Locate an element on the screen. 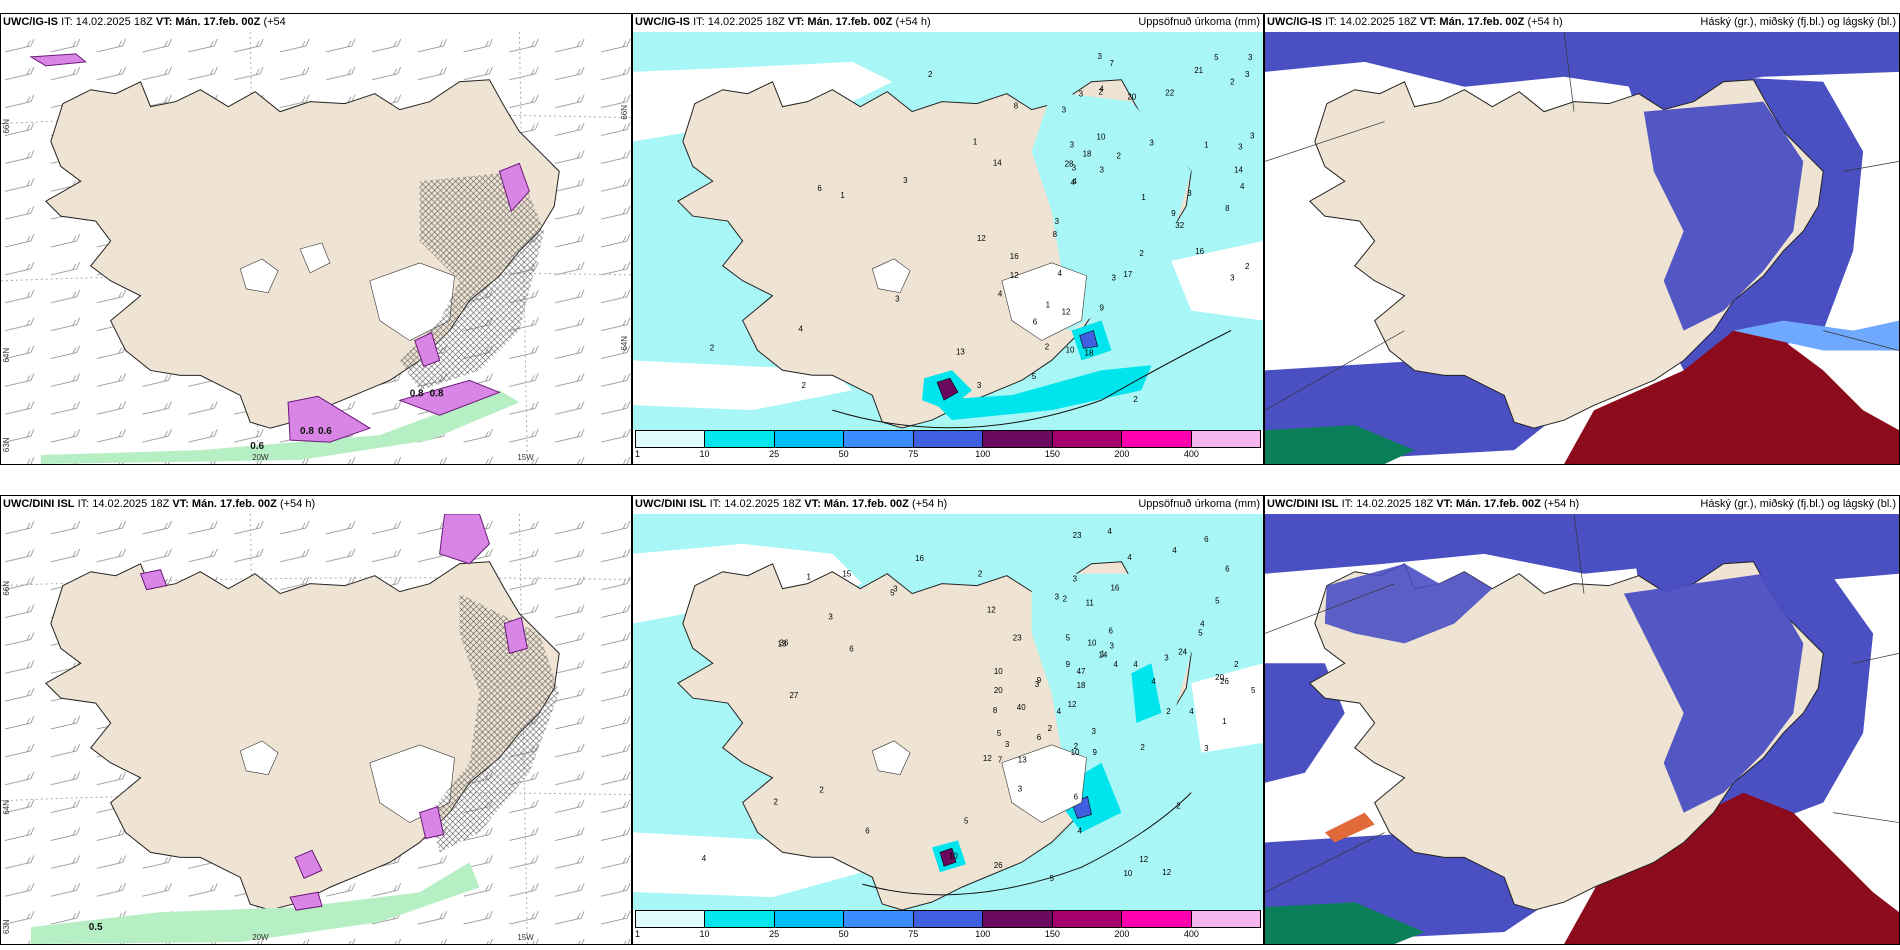 This screenshot has width=1900, height=950. color-bar-tick: 100 is located at coordinates (983, 934).